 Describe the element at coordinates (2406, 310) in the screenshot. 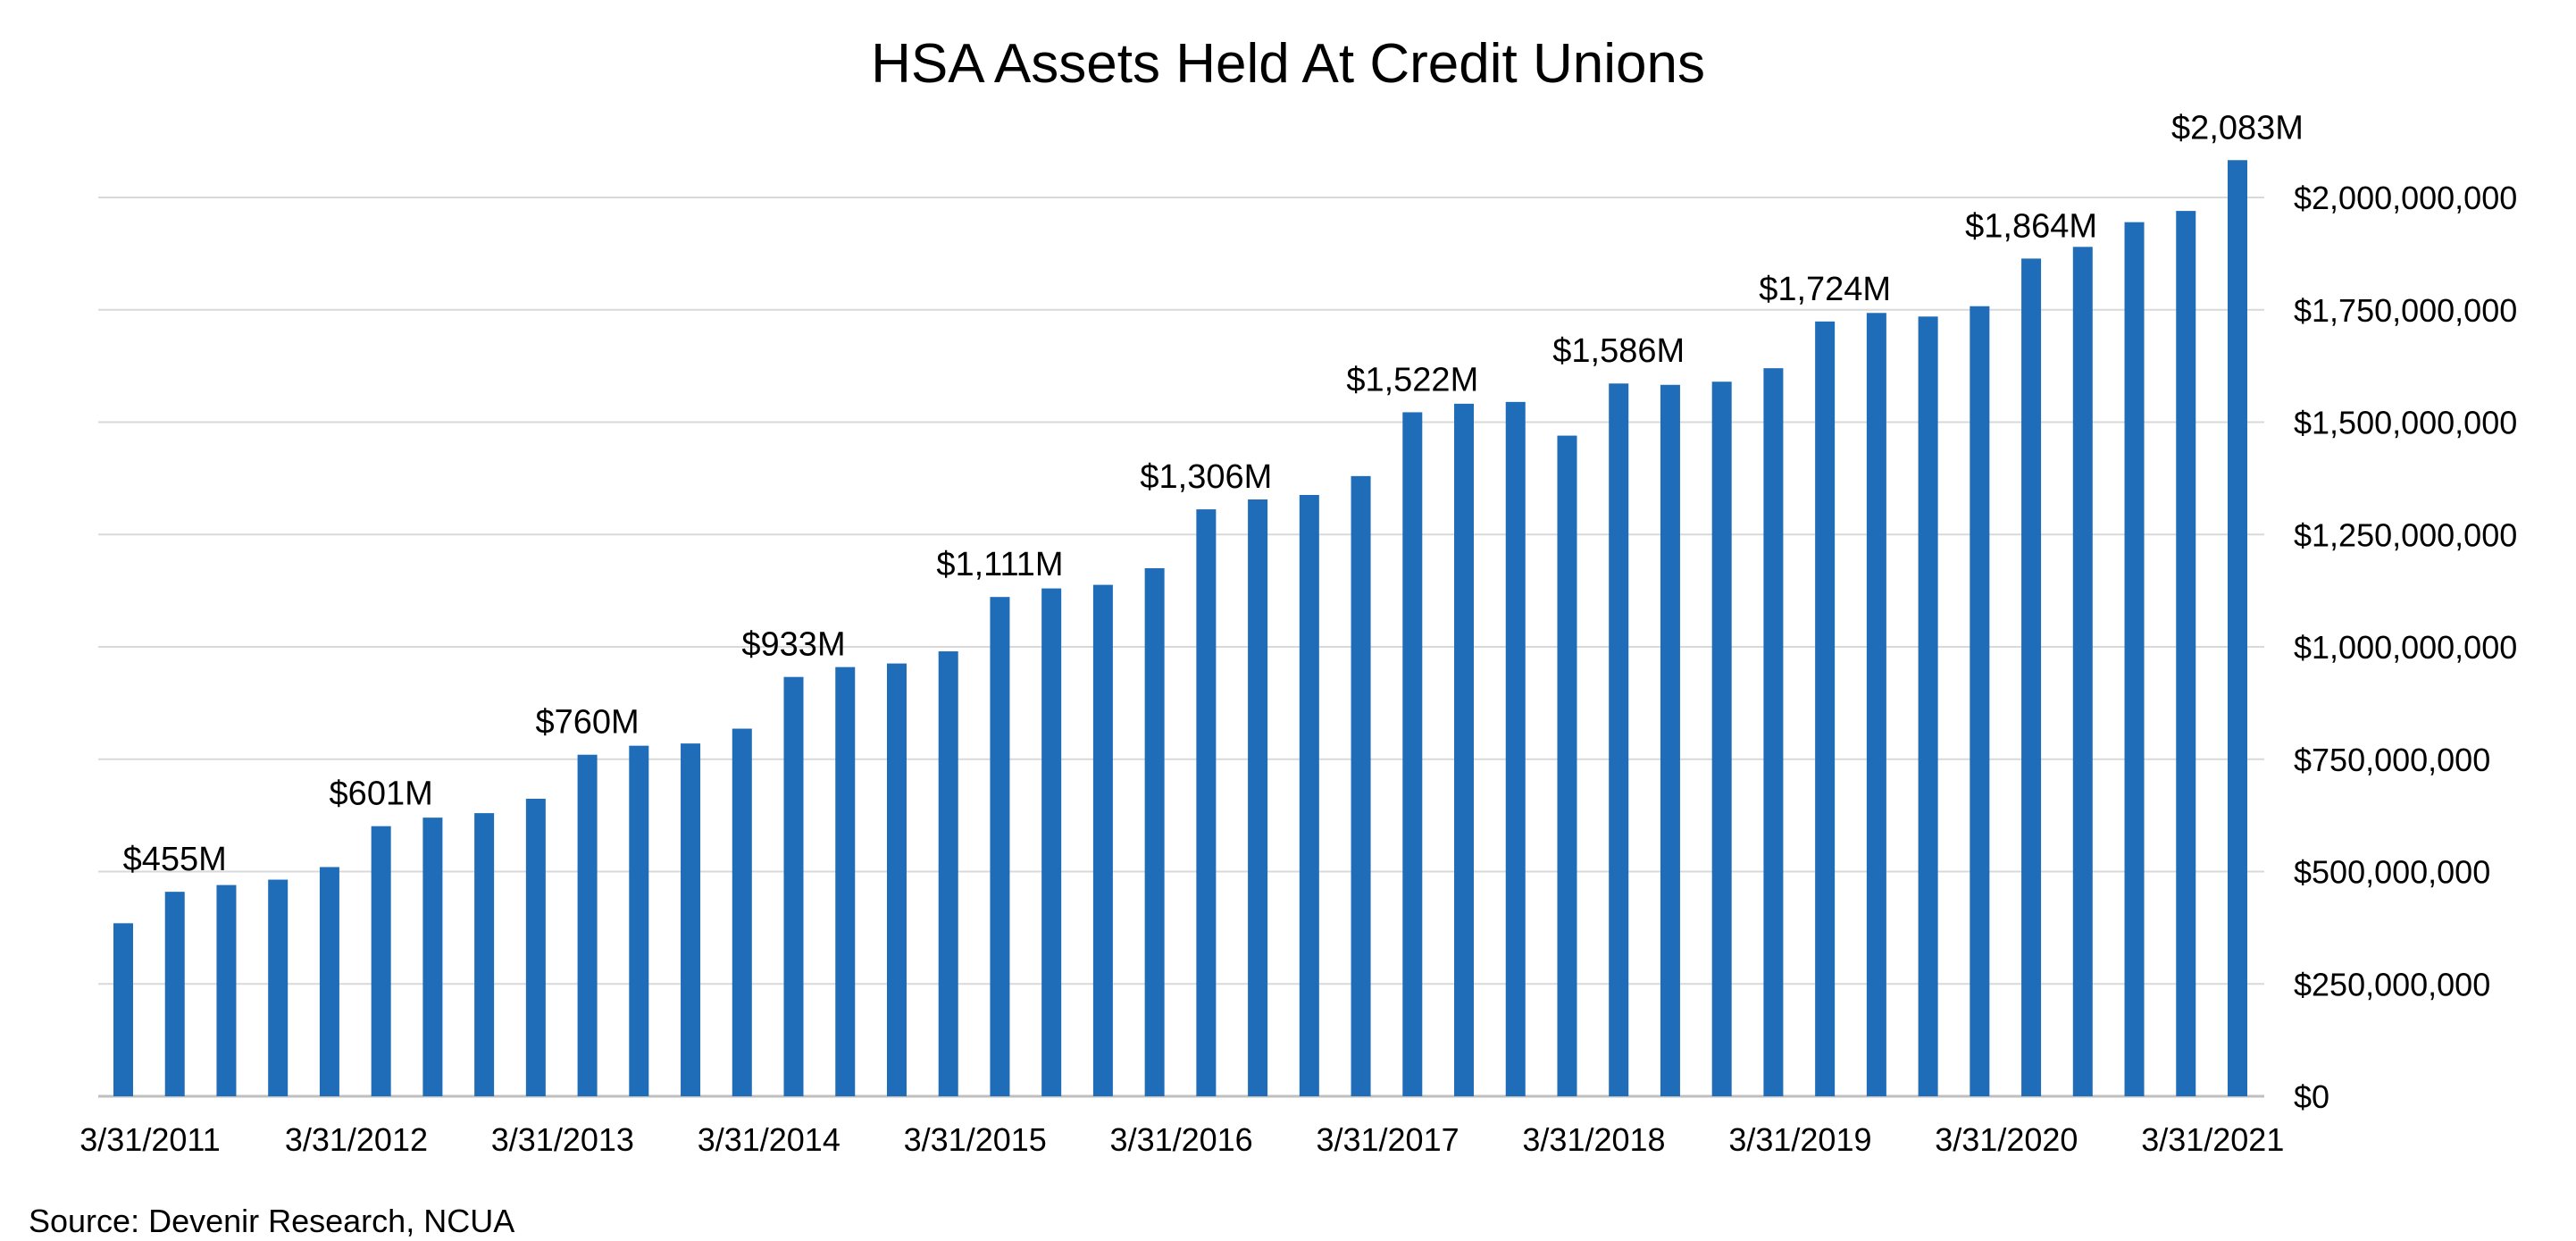

I see `y-tick-label: $1,750,000,000` at that location.